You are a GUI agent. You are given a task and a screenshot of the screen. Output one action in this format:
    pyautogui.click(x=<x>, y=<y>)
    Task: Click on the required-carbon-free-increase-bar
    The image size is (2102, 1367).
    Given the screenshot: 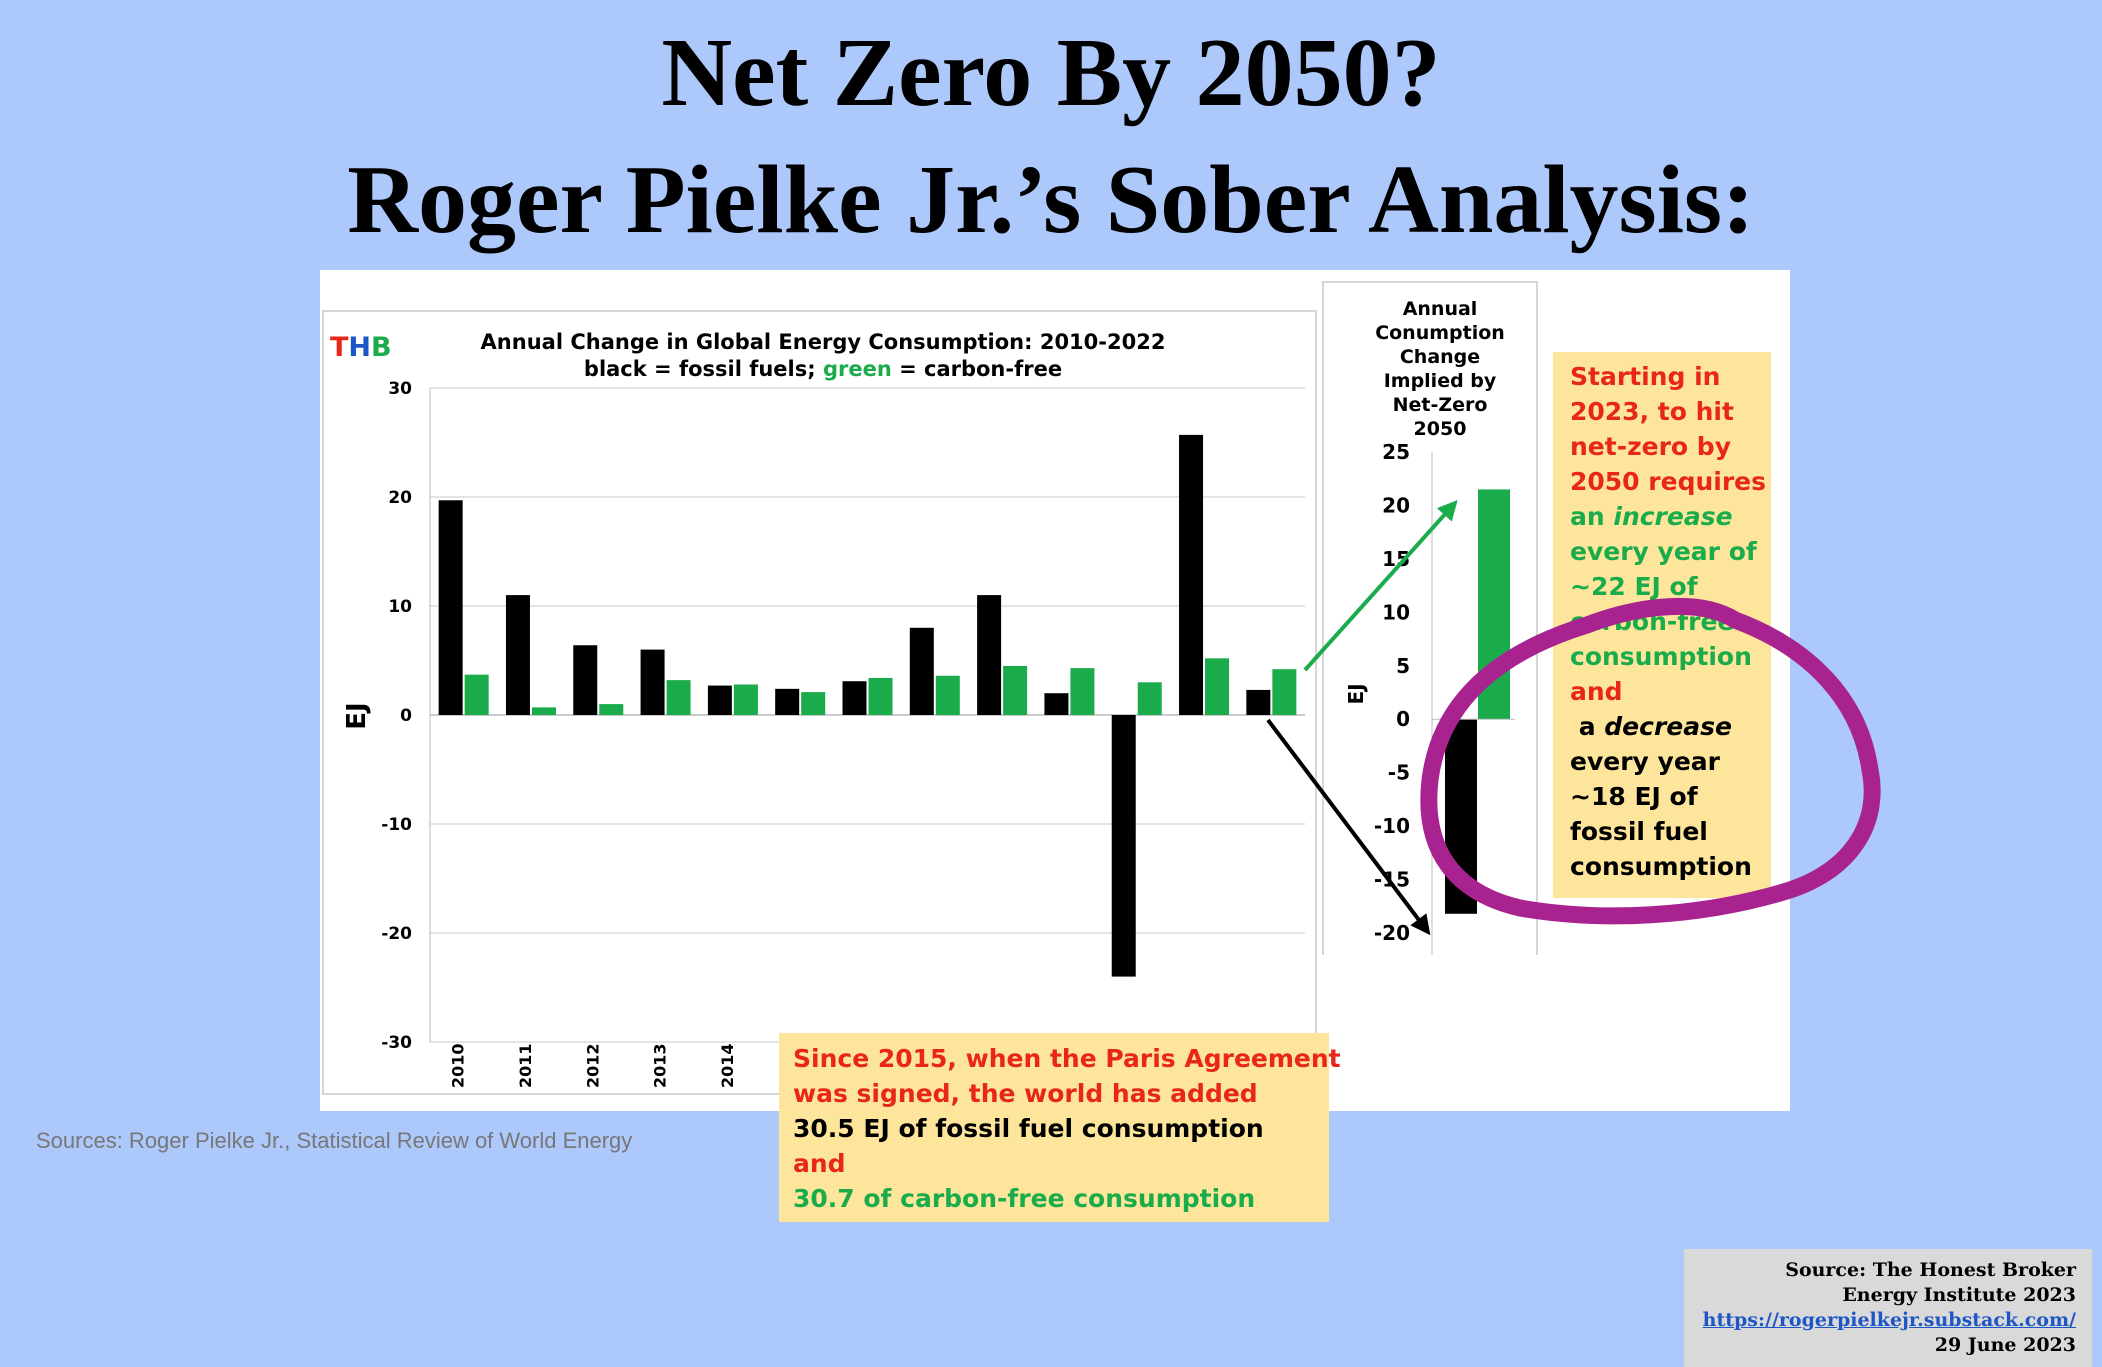 What is the action you would take?
    pyautogui.click(x=1494, y=604)
    